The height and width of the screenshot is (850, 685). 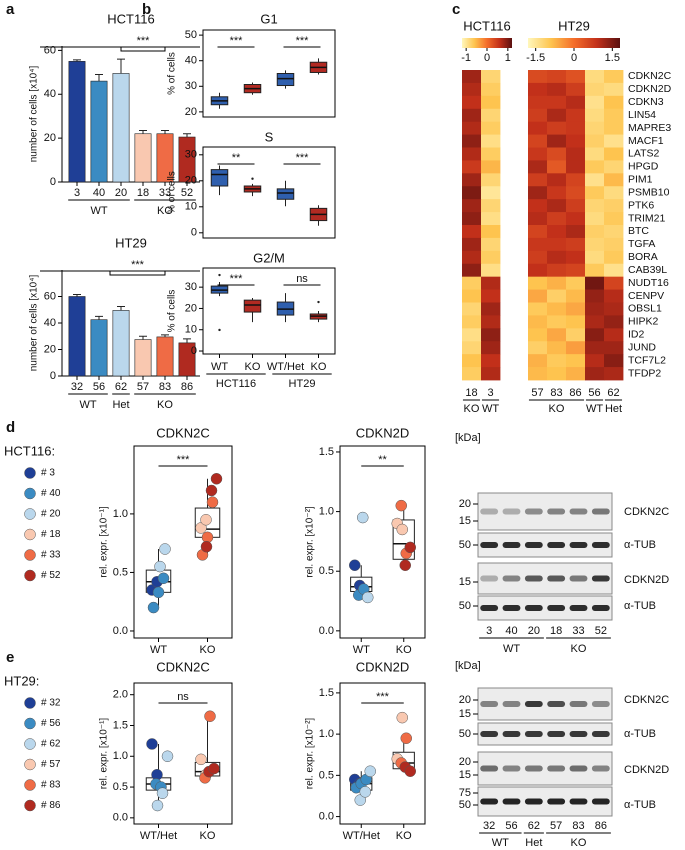 What do you see at coordinates (647, 270) in the screenshot?
I see `row-label: CAB39L` at bounding box center [647, 270].